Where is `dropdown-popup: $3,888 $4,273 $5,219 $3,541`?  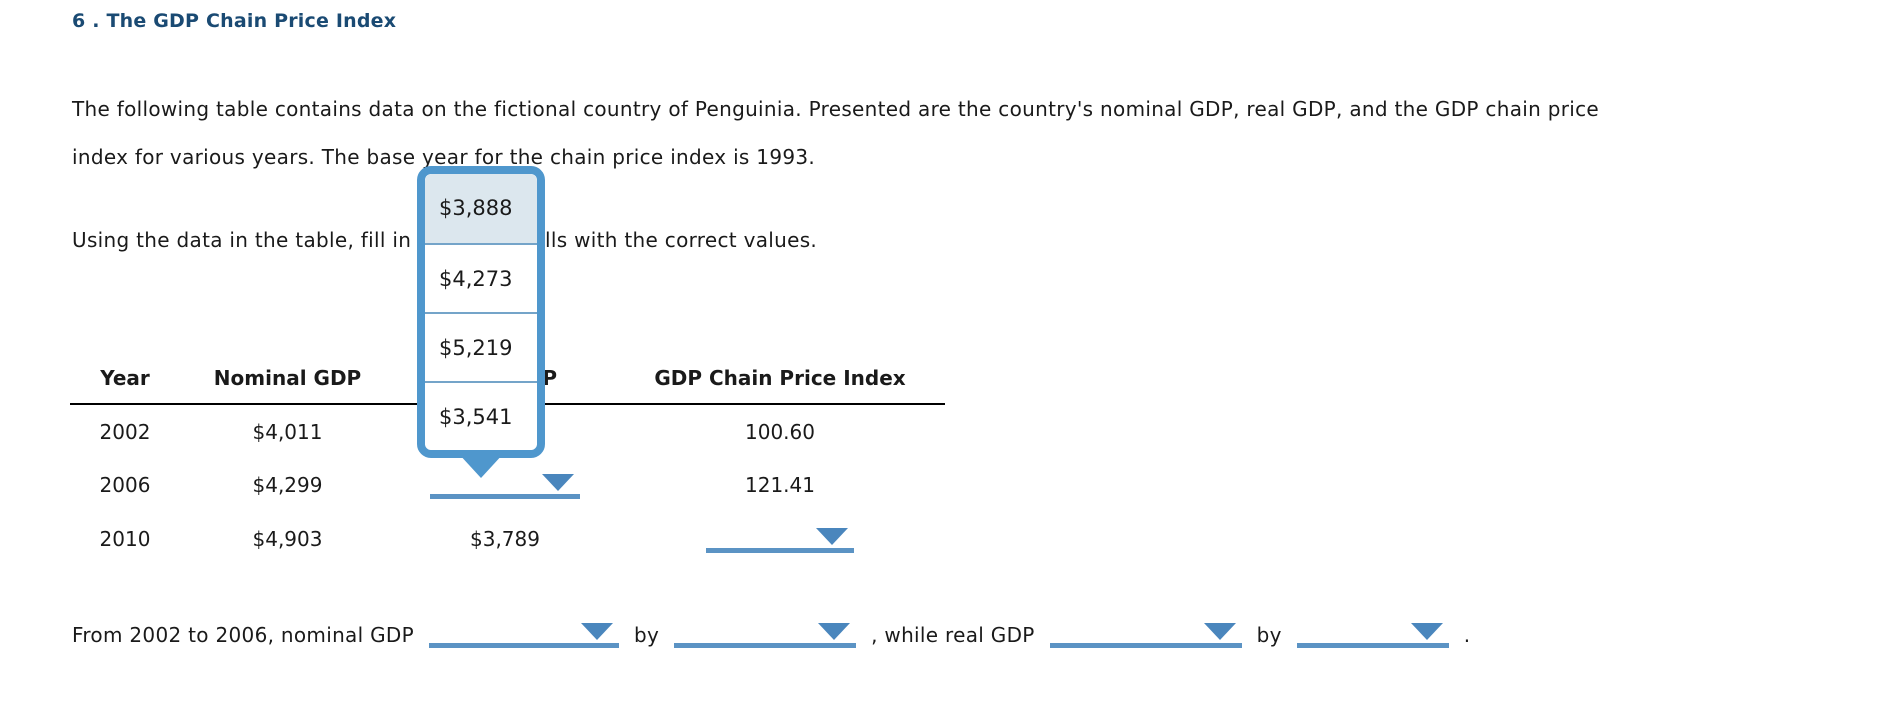
dropdown-popup: $3,888 $4,273 $5,219 $3,541 is located at coordinates (481, 322).